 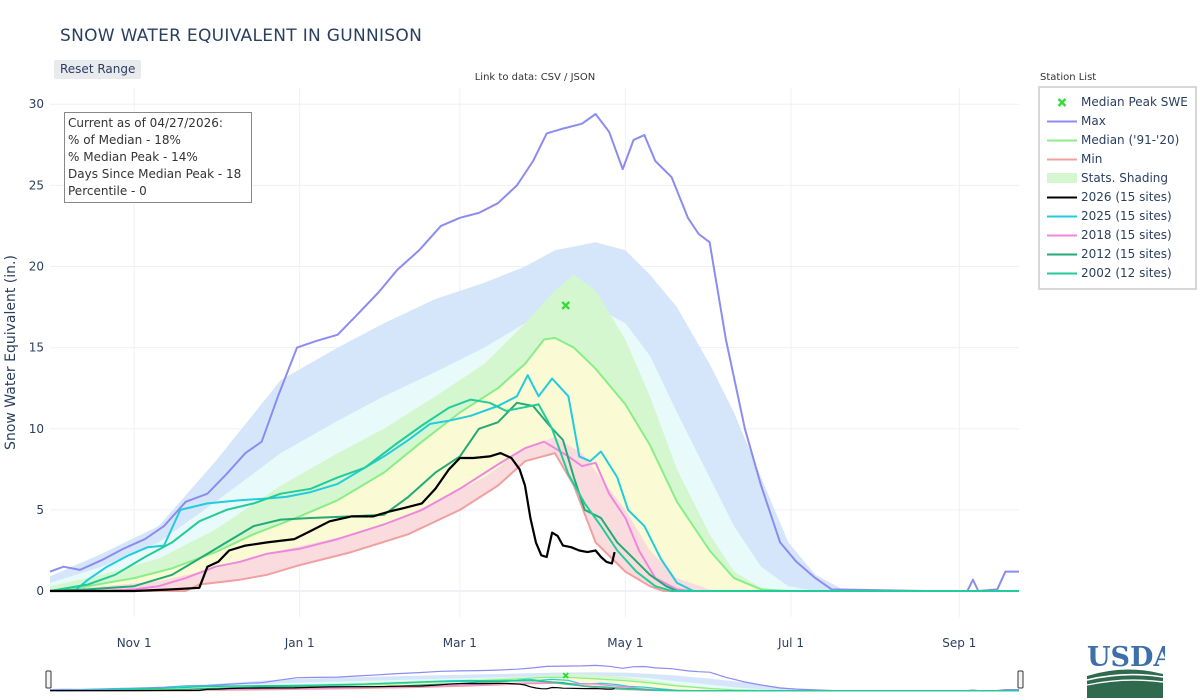 What do you see at coordinates (241, 36) in the screenshot?
I see `page-title: SNOW WATER EQUIVALENT IN GUNNISON` at bounding box center [241, 36].